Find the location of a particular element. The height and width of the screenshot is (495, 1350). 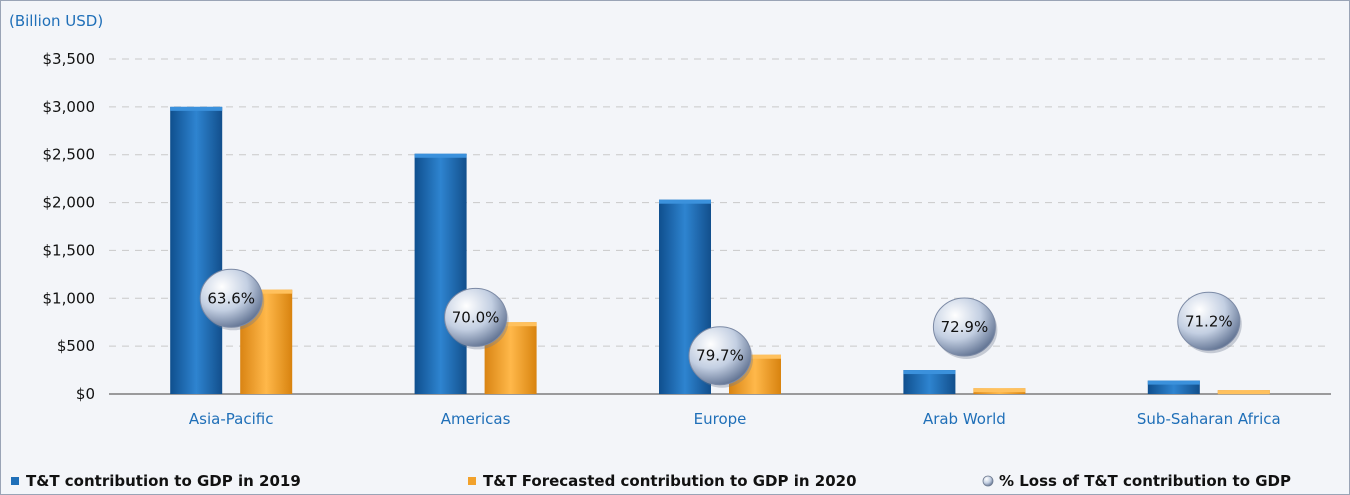

legend-item-2019: T&T contribution to GDP in 2019 is located at coordinates (156, 481).